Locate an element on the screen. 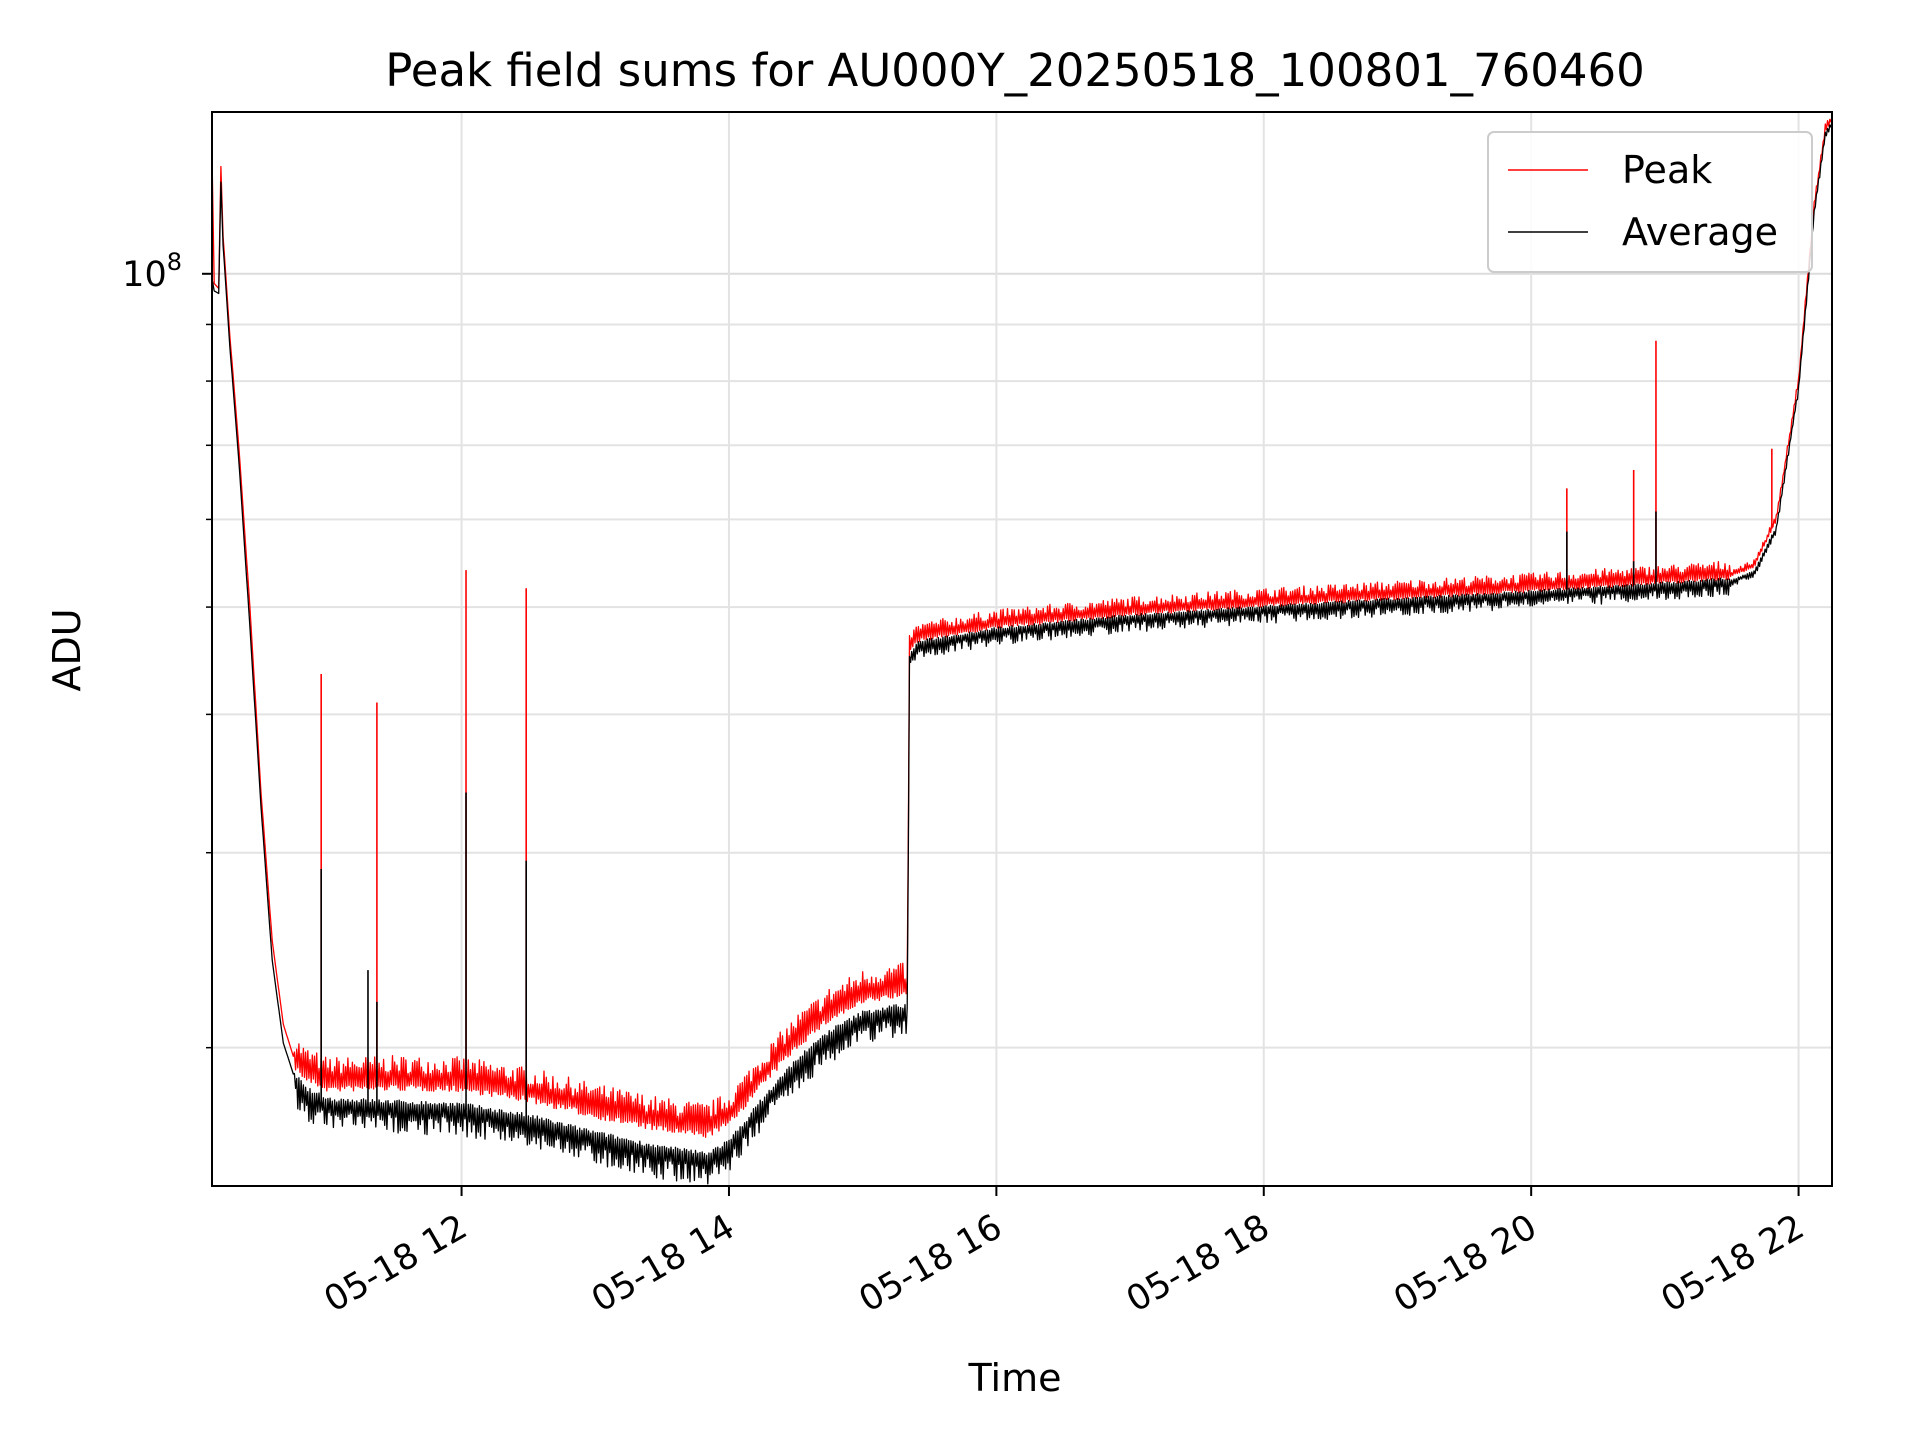 The width and height of the screenshot is (1920, 1440). legend-label-peak: Peak is located at coordinates (1667, 170).